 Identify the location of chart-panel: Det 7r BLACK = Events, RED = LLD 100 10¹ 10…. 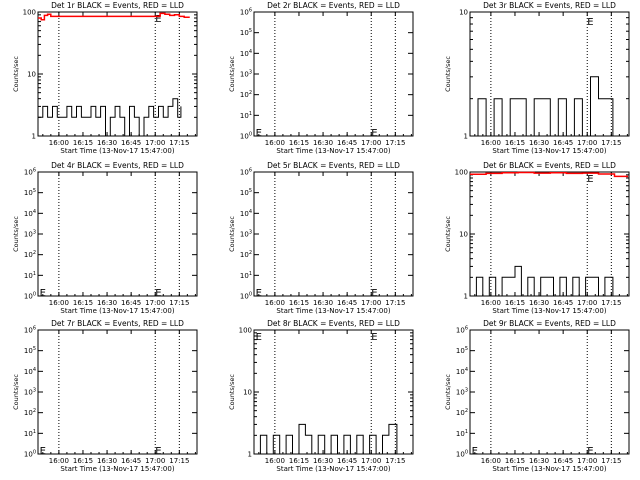
(105, 396).